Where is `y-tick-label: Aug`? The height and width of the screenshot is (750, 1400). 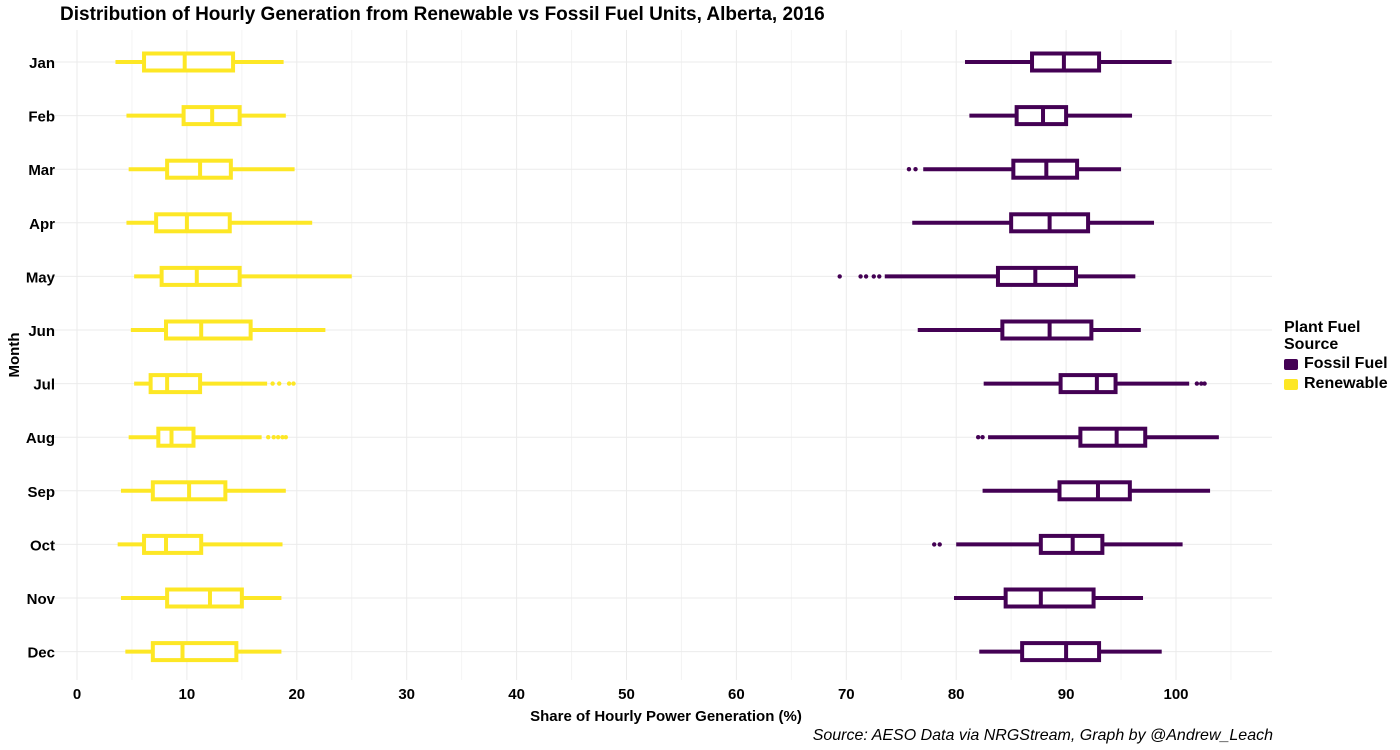
y-tick-label: Aug is located at coordinates (40, 438).